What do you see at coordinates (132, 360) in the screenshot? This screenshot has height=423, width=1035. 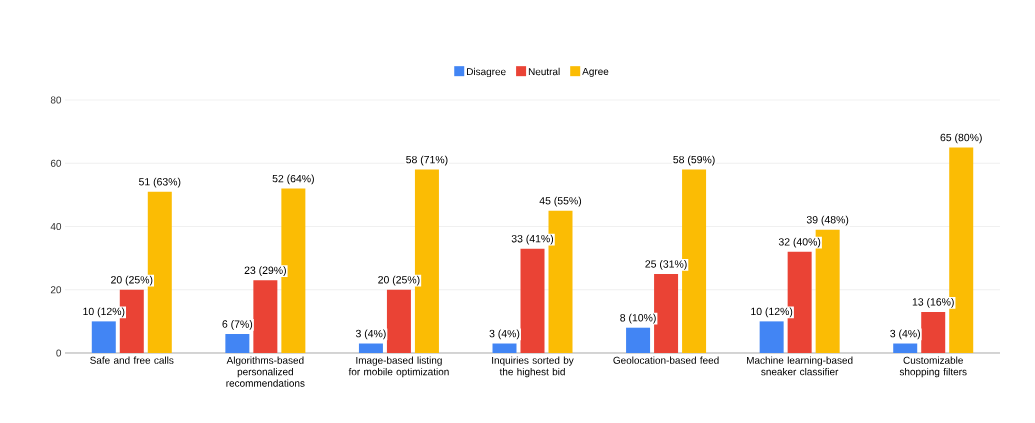 I see `x-tick-label: Safe and free calls` at bounding box center [132, 360].